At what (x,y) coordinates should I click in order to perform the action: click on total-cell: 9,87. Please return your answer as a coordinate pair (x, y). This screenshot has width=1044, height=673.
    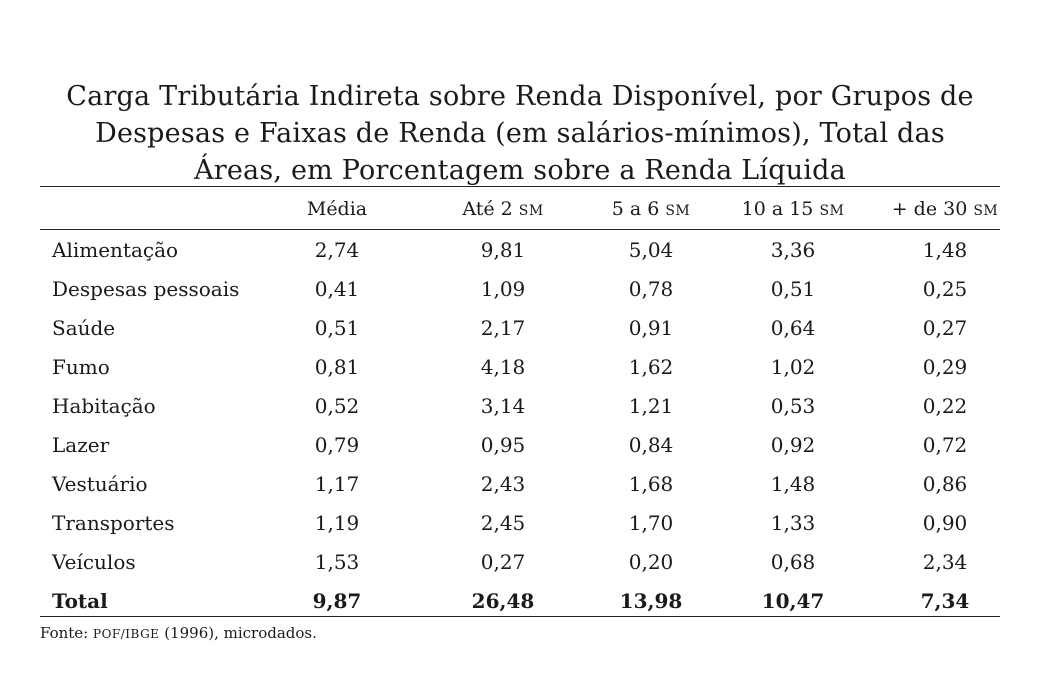
    Looking at the image, I should click on (337, 601).